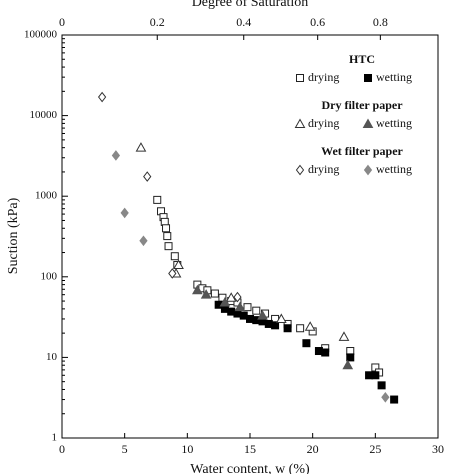  What do you see at coordinates (187, 449) in the screenshot?
I see `x-tick-label: 10` at bounding box center [187, 449].